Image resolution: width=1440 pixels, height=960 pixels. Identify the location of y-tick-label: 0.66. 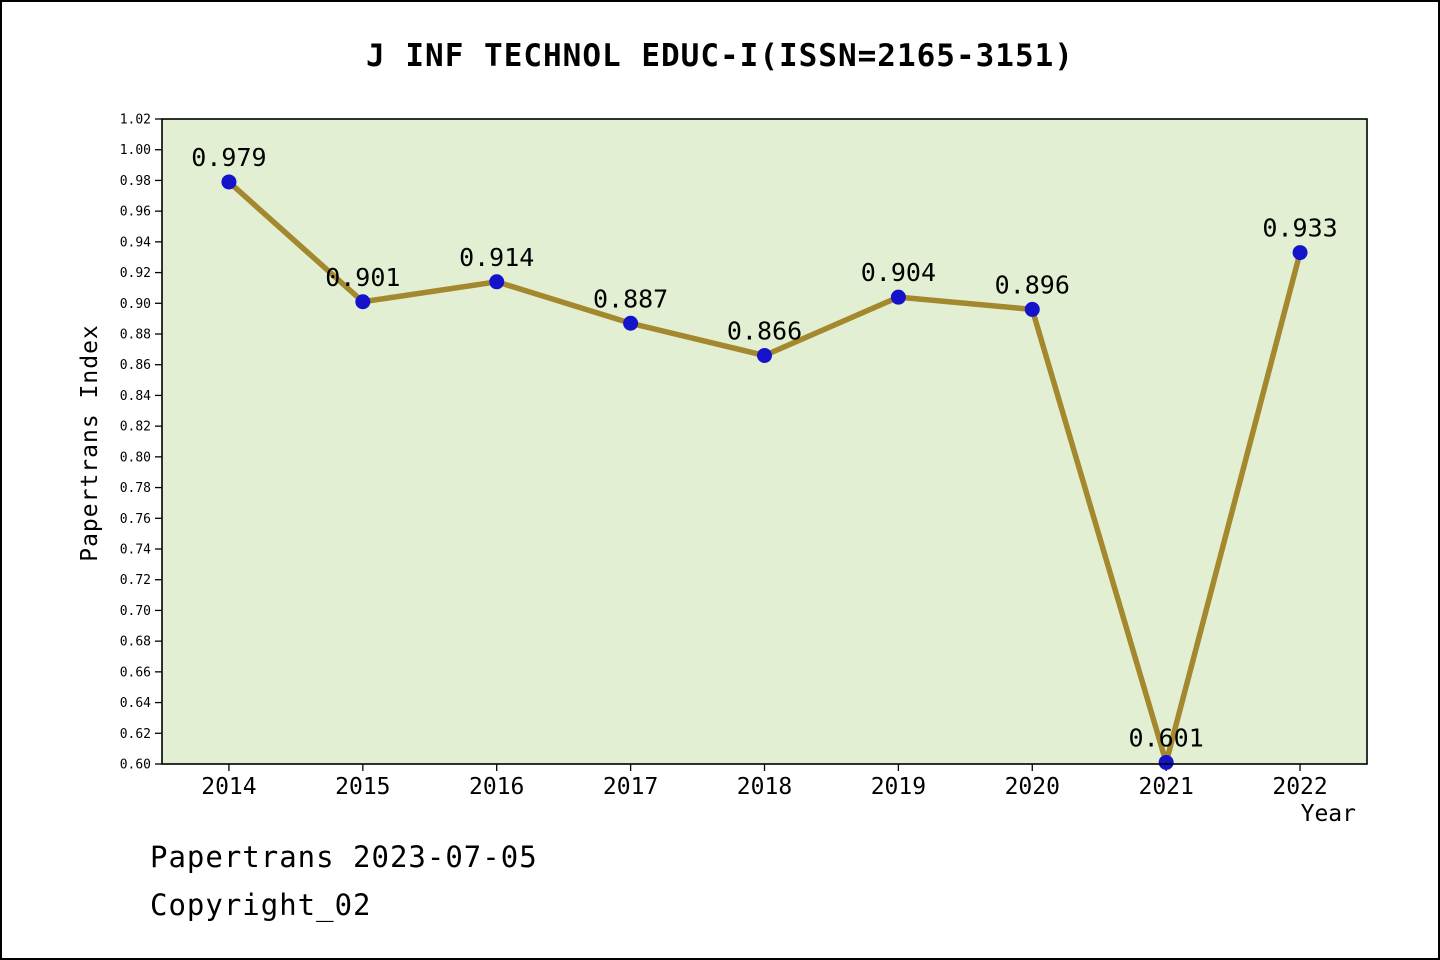
(135, 672).